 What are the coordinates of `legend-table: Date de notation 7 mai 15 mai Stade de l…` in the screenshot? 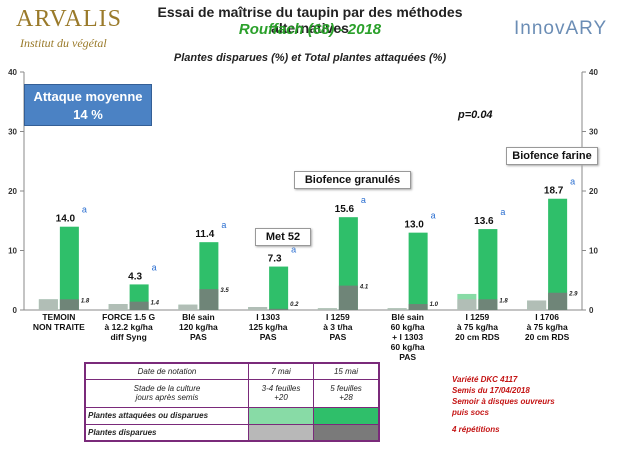 It's located at (232, 402).